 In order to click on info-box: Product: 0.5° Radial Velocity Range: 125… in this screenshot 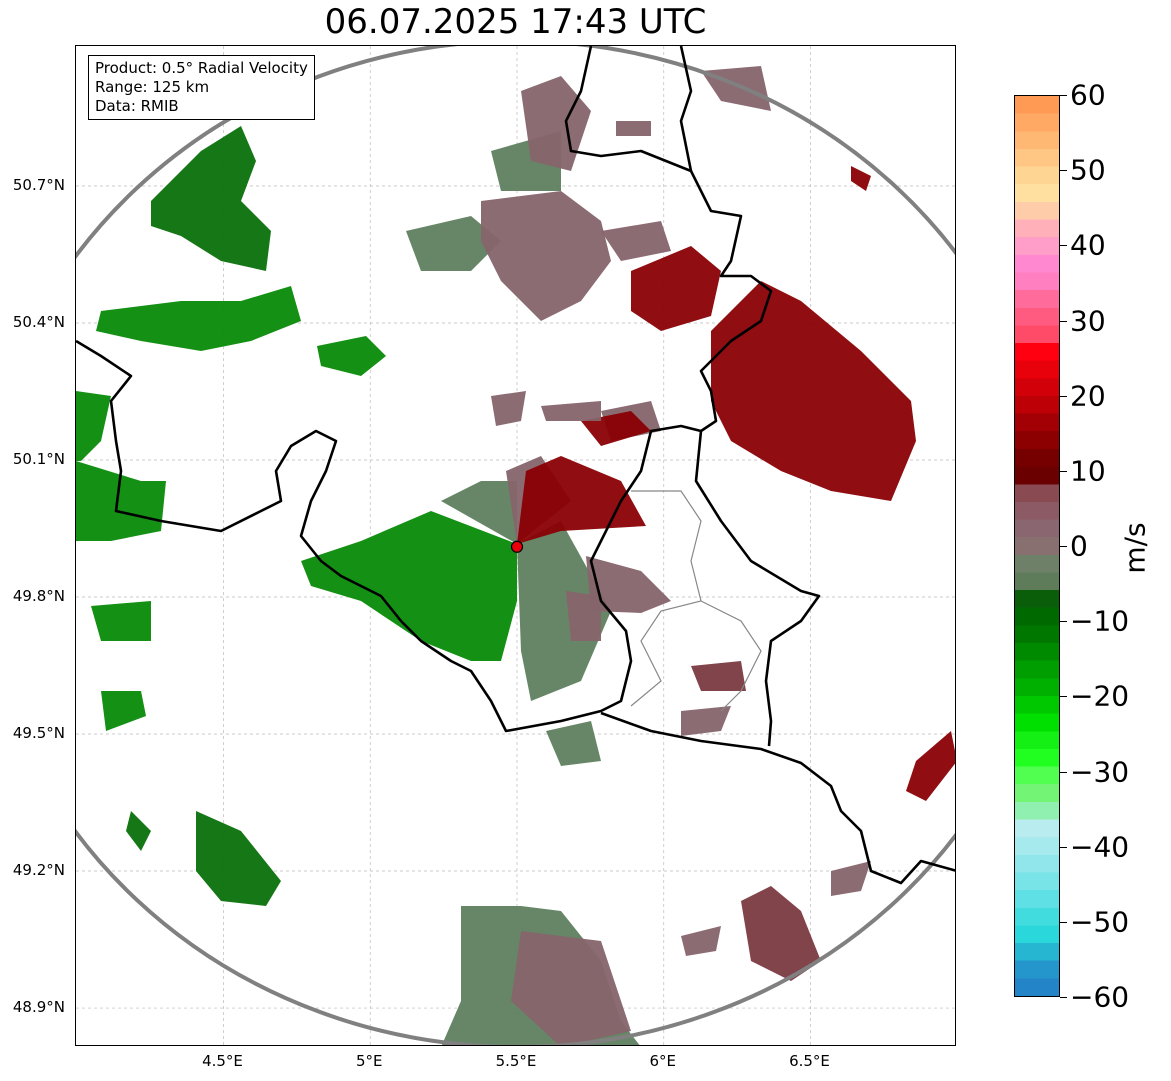, I will do `click(201, 87)`.